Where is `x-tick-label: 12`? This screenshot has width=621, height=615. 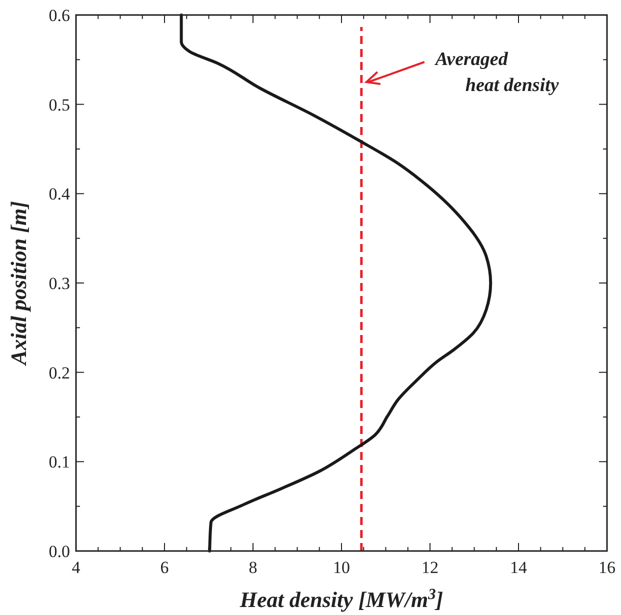 x-tick-label: 12 is located at coordinates (430, 567).